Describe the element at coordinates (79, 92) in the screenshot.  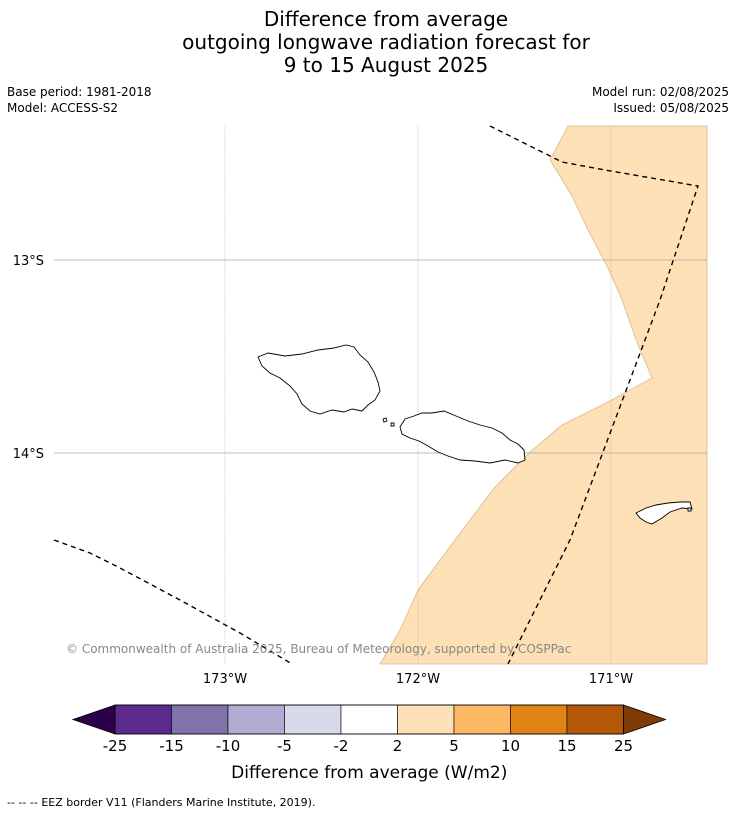
I see `base-period: Base period: 1981-2018` at that location.